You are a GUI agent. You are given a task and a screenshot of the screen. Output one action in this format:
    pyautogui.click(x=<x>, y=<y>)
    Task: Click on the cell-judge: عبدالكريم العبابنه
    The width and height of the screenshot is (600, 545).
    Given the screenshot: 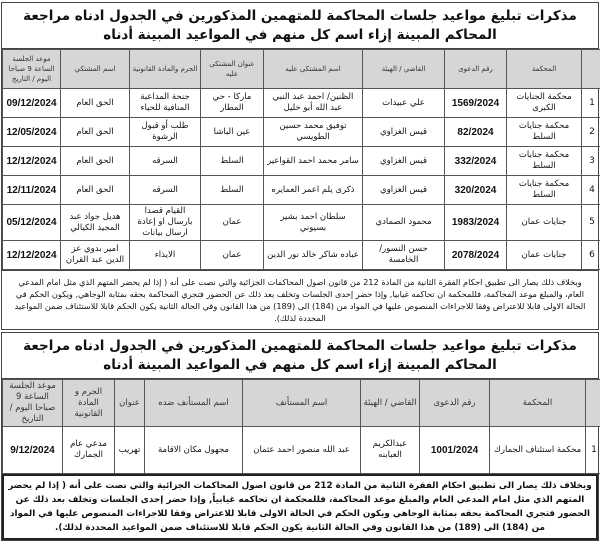 What is the action you would take?
    pyautogui.click(x=390, y=450)
    